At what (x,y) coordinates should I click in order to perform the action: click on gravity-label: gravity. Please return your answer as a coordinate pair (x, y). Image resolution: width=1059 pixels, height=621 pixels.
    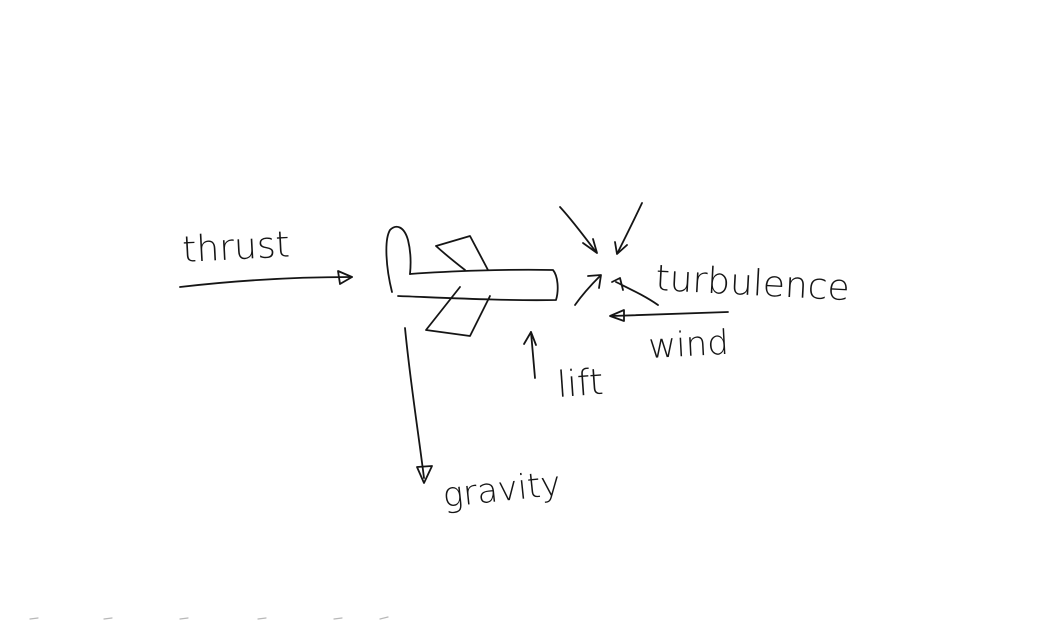
    Looking at the image, I should click on (502, 490).